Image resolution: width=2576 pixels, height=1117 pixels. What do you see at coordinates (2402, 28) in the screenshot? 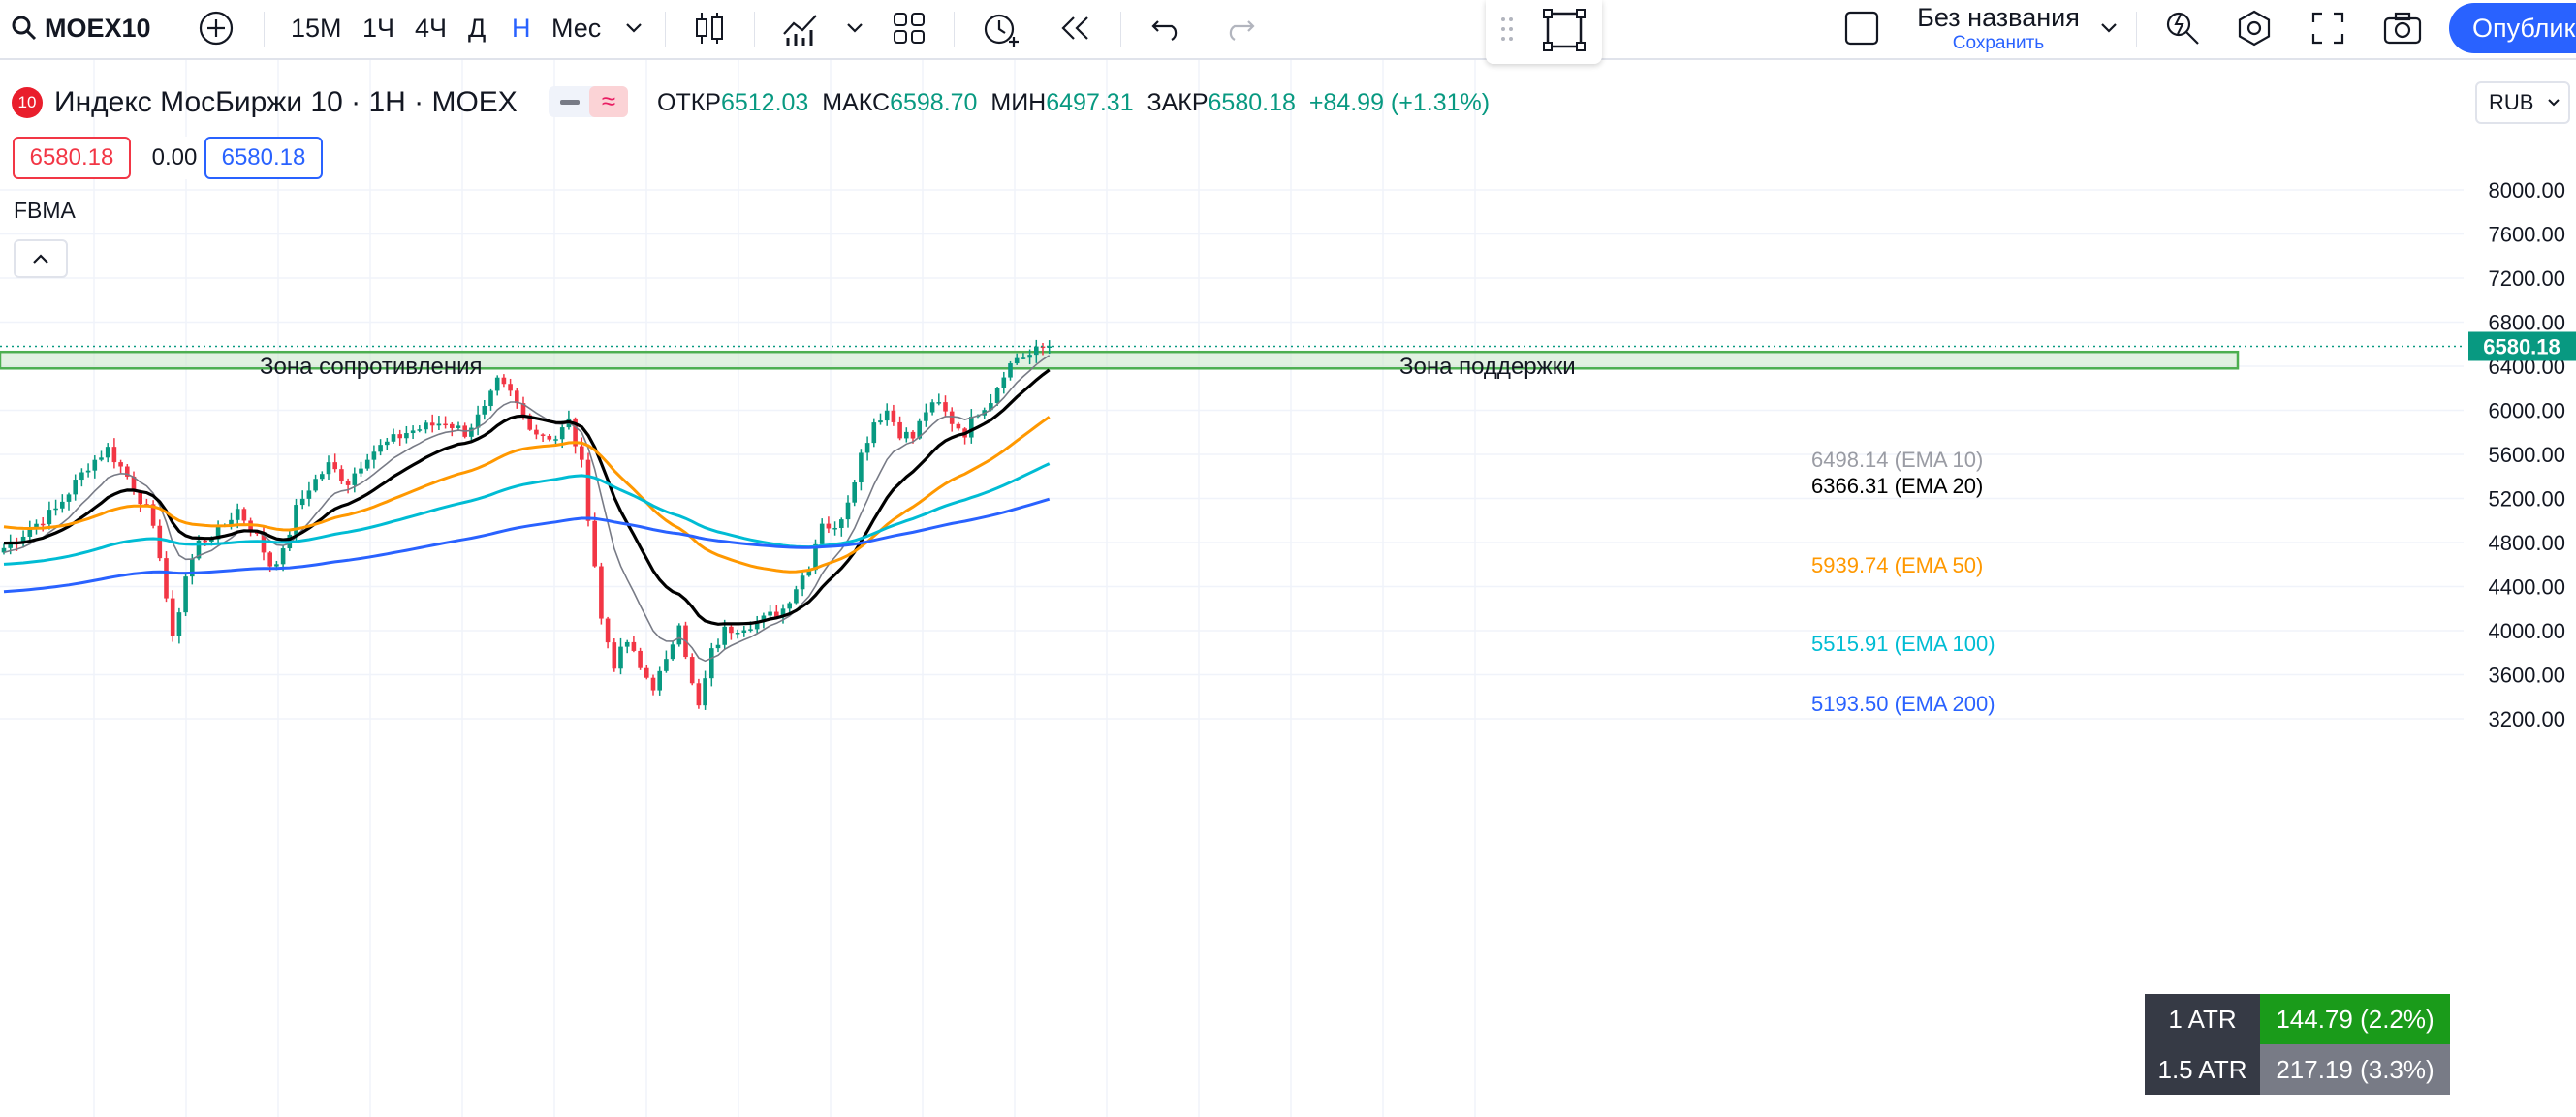
I see `screenshot-button` at bounding box center [2402, 28].